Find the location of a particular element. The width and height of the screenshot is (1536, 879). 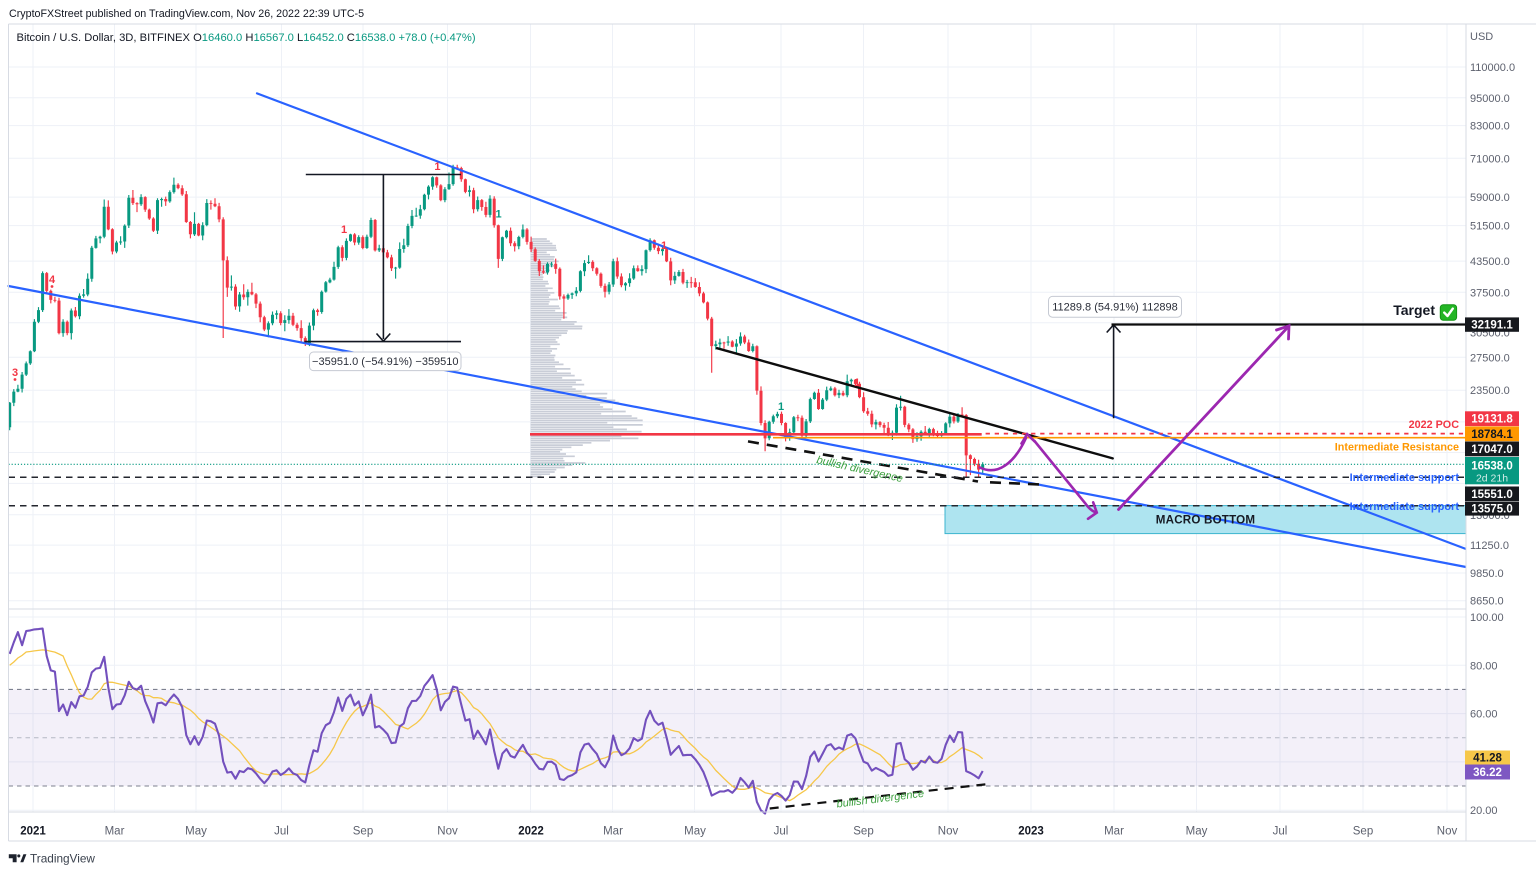

svg-text: 4 is located at coordinates (52, 280).